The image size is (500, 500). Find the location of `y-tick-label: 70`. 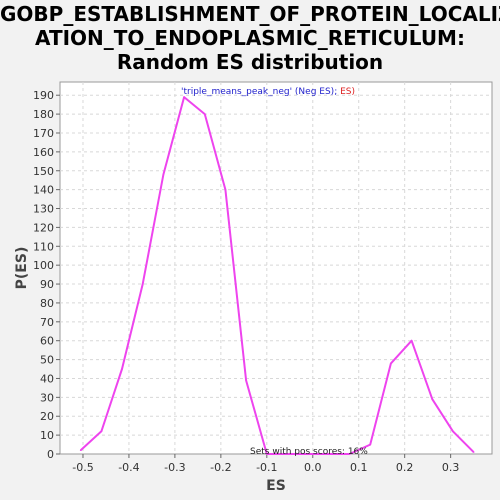

y-tick-label: 70 is located at coordinates (47, 322).